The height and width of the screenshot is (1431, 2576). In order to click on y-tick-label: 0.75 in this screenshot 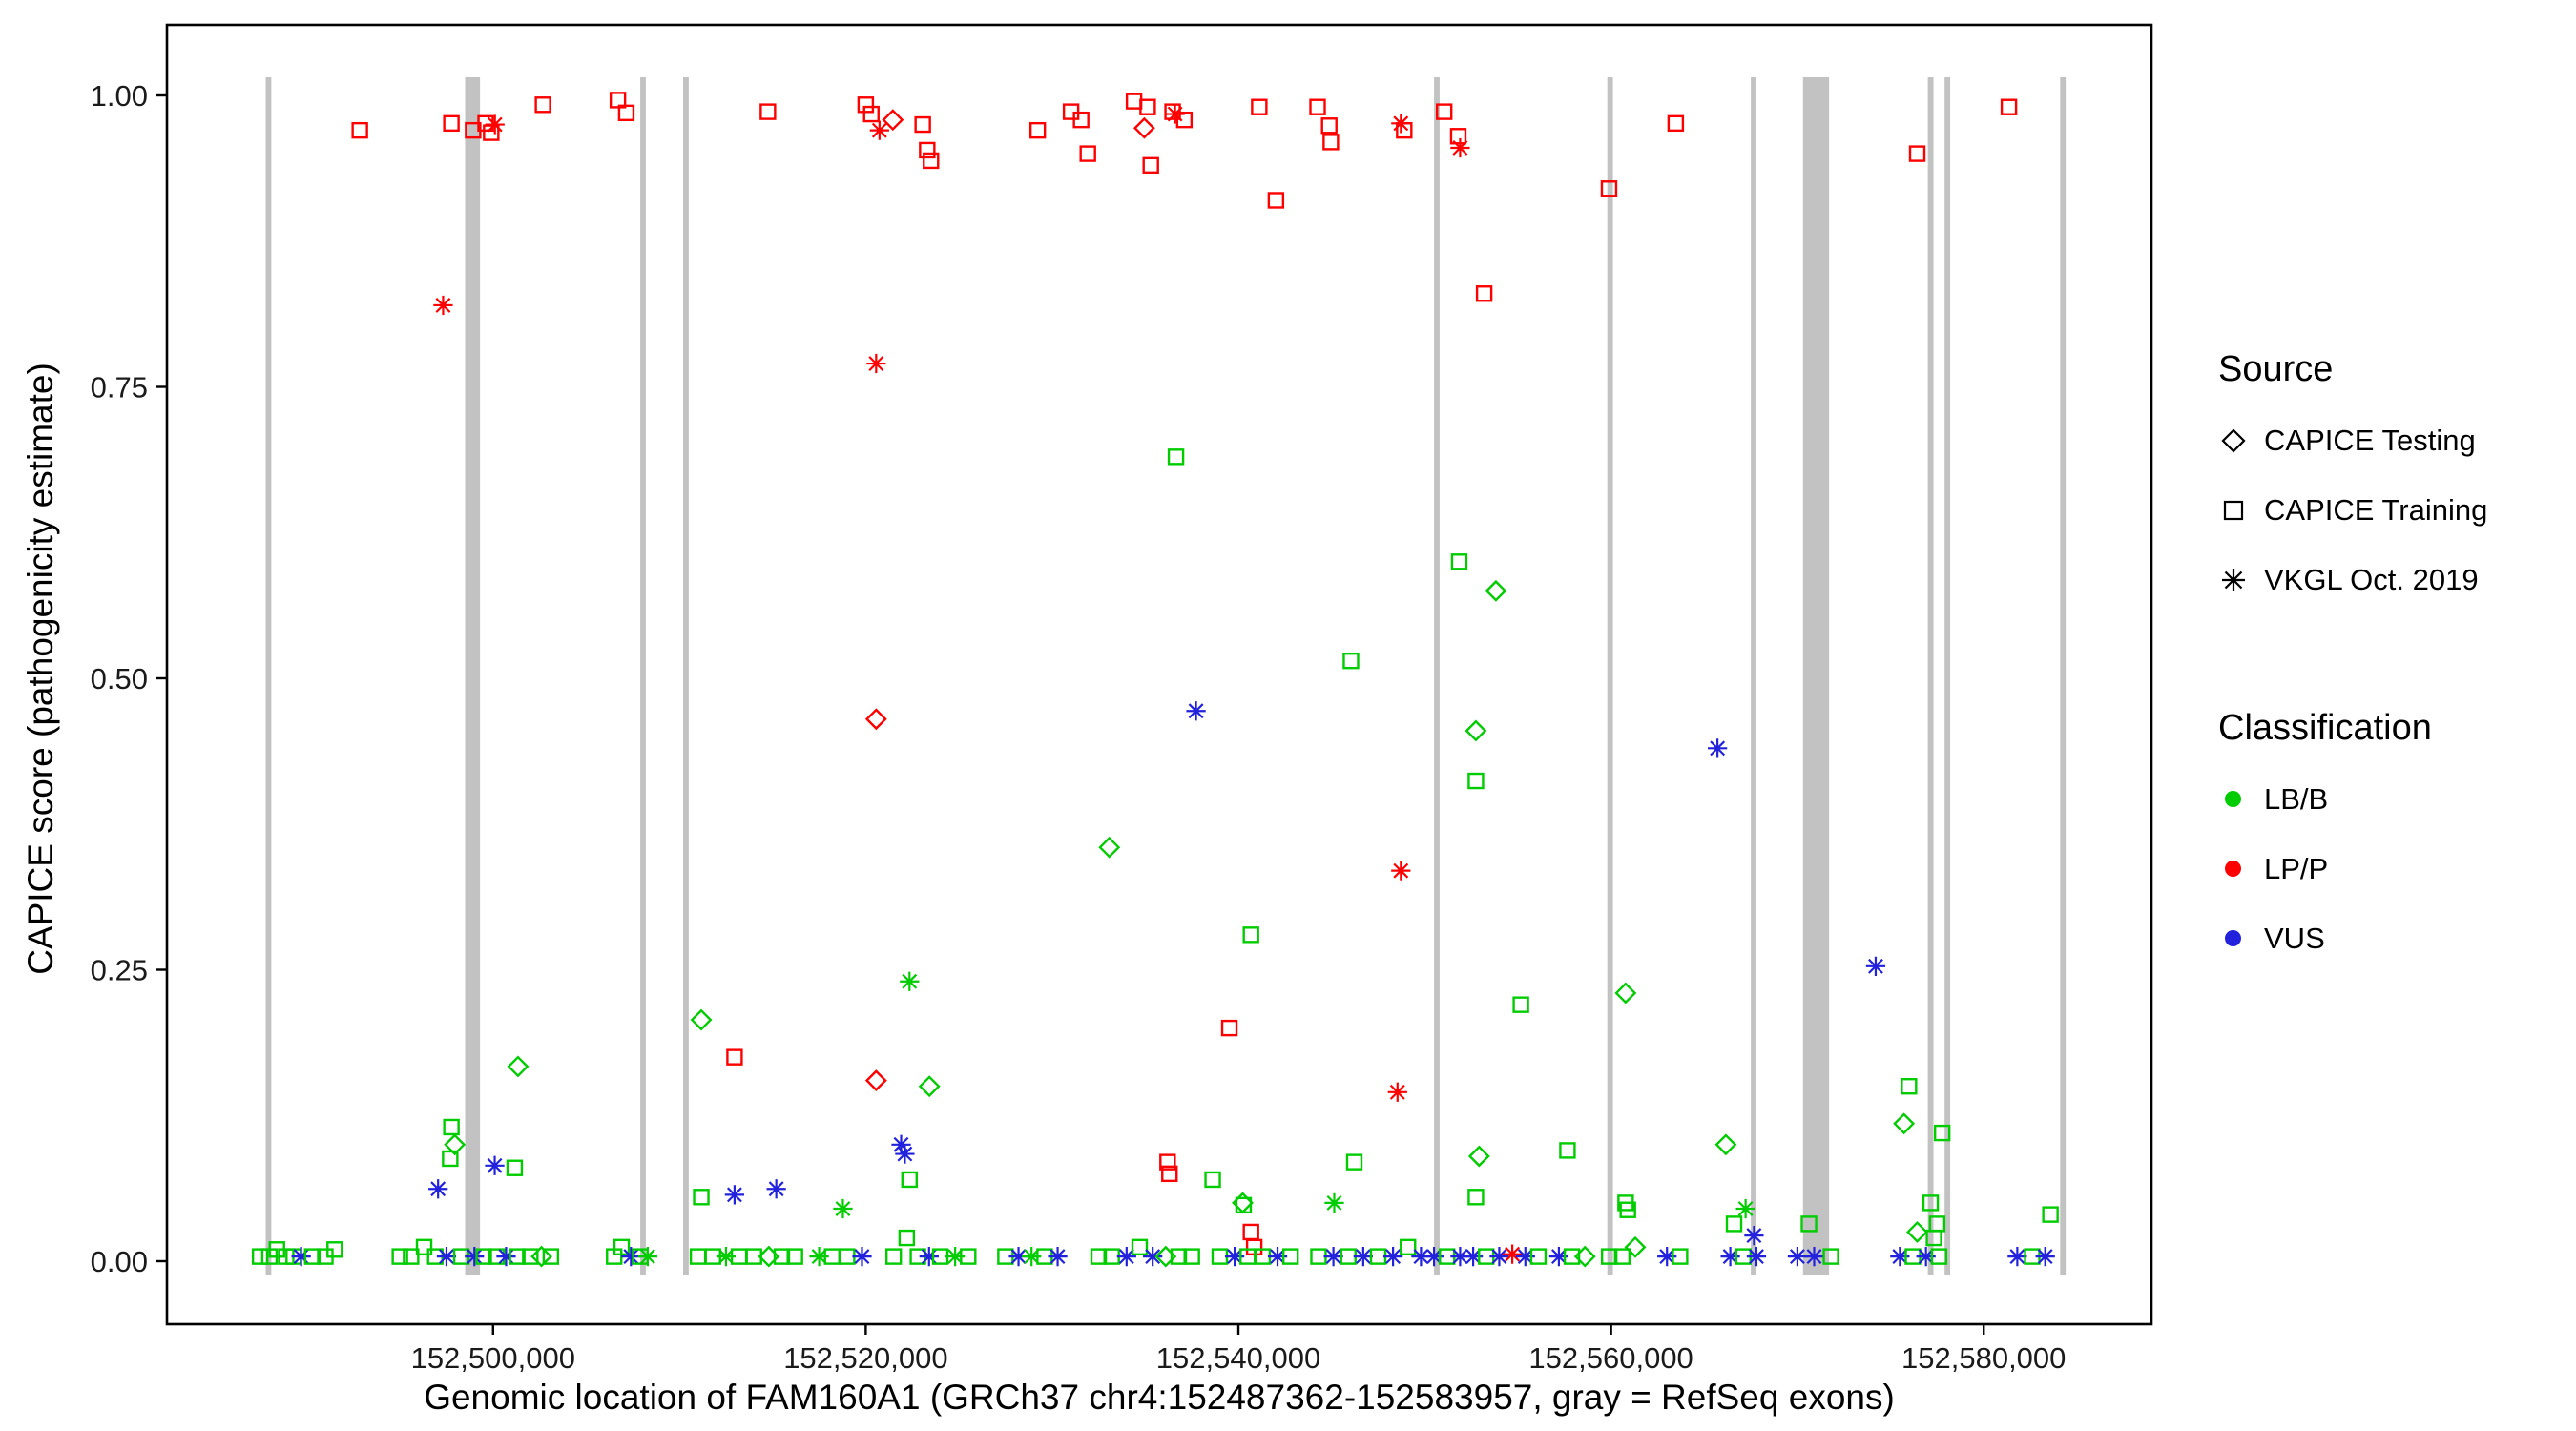, I will do `click(119, 388)`.